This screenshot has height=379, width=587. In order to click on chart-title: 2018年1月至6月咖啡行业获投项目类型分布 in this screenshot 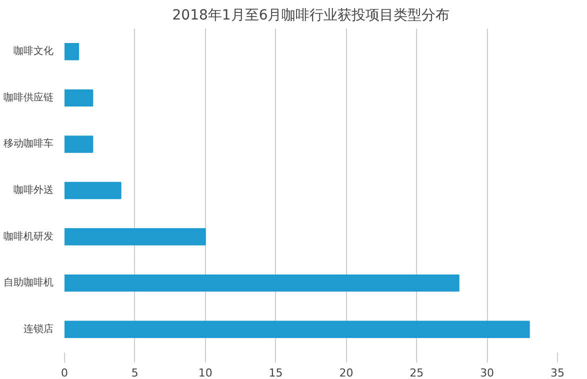, I will do `click(311, 16)`.